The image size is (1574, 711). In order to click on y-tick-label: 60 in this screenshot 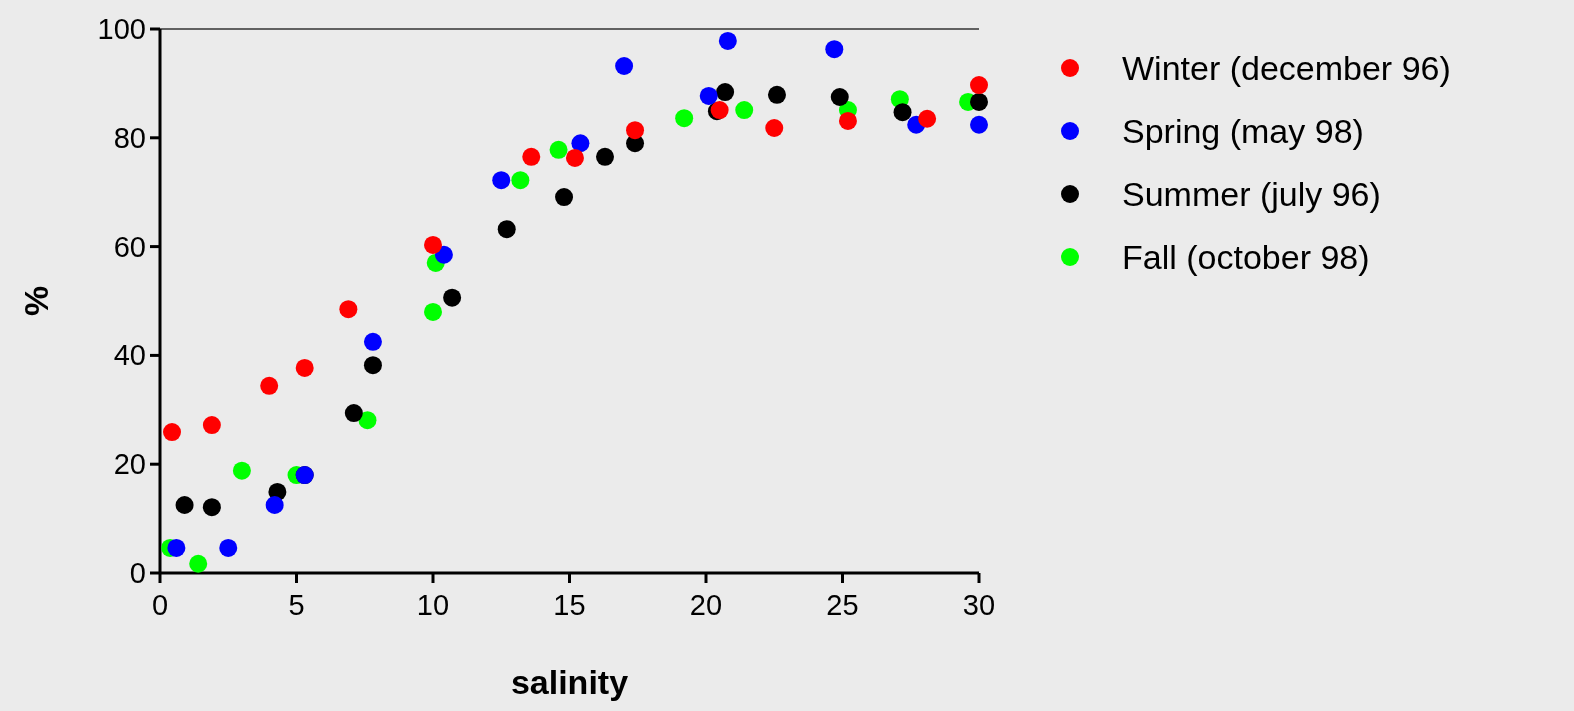, I will do `click(129, 246)`.